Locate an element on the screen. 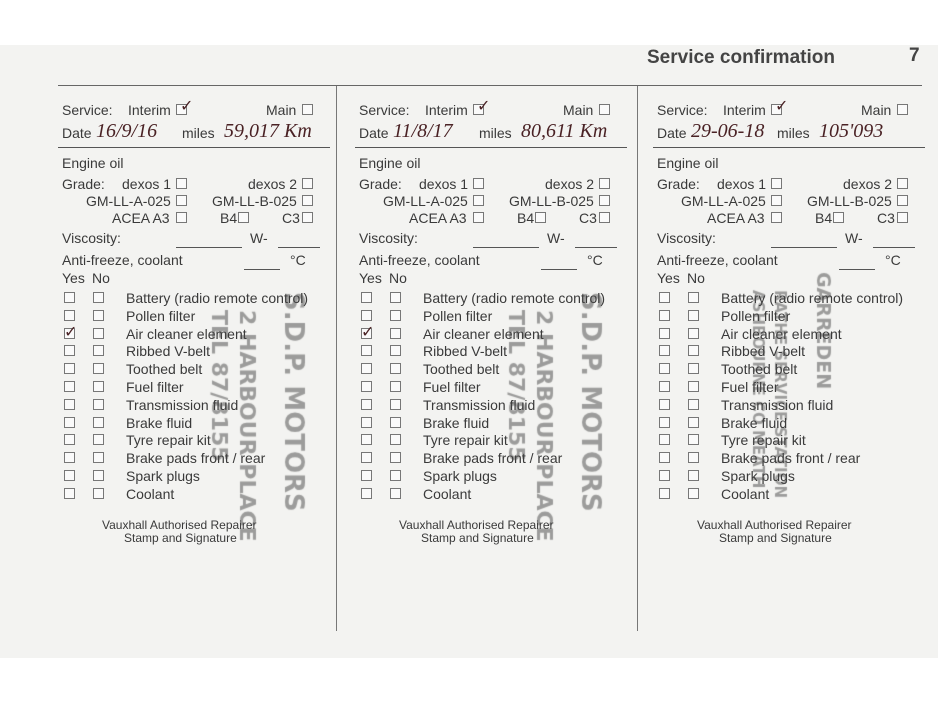 The image size is (938, 704). date-value: 16/9/16 is located at coordinates (127, 131).